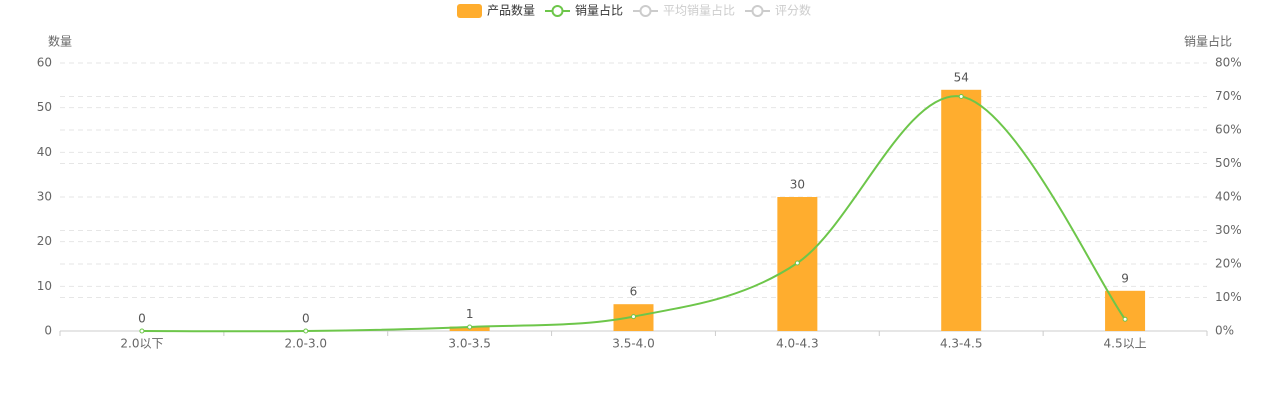  I want to click on y-tick-label: 40, so click(44, 152).